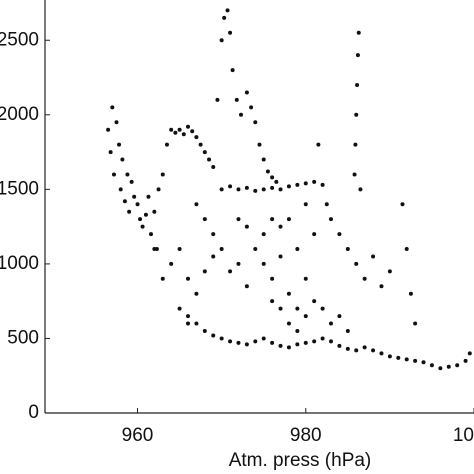  Describe the element at coordinates (19, 114) in the screenshot. I see `y-tick-label: 2000` at that location.